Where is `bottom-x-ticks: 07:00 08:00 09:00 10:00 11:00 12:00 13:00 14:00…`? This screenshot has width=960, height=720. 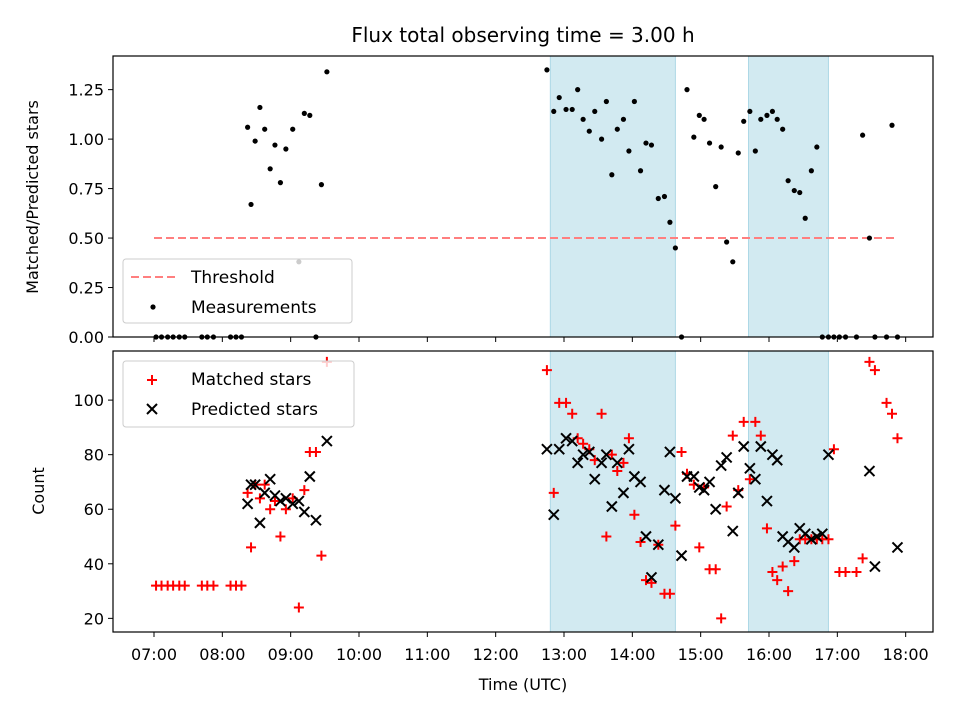 bottom-x-ticks: 07:00 08:00 09:00 10:00 11:00 12:00 13:00 14:00… is located at coordinates (530, 648).